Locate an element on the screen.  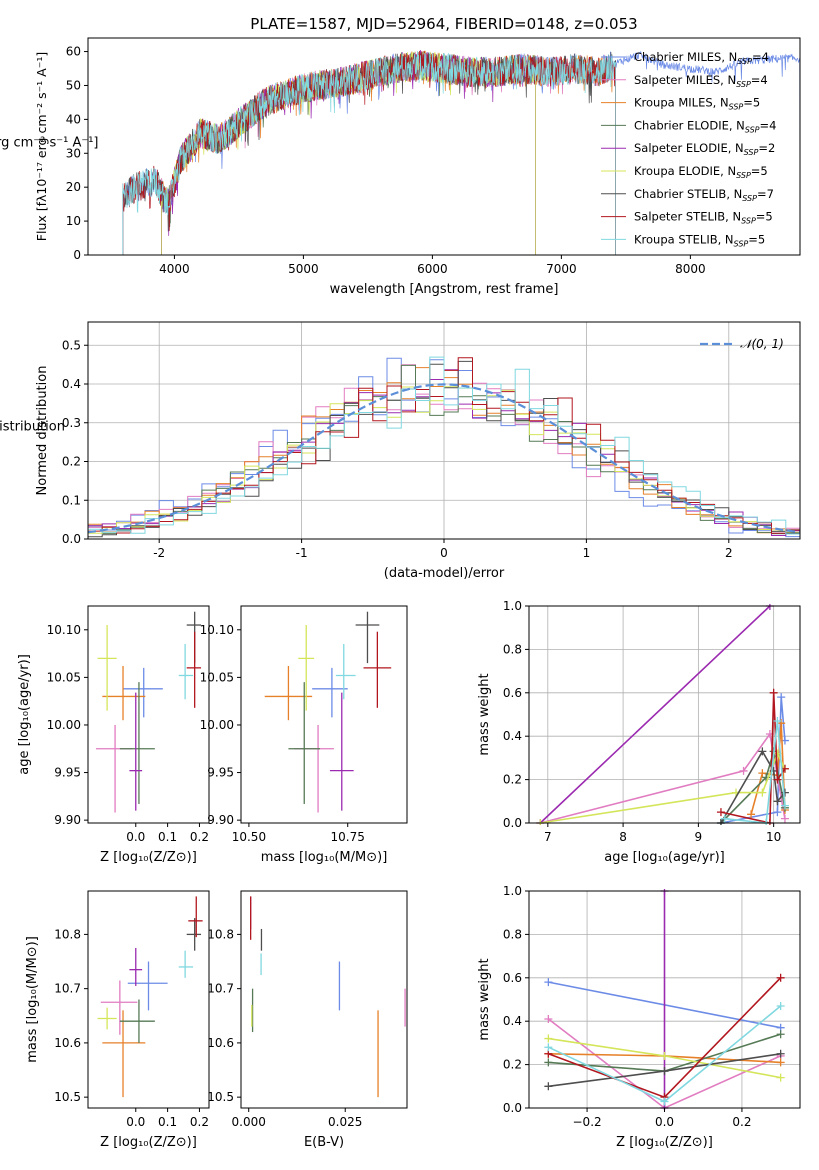
x-tick-label: 4000 is located at coordinates (174, 269).